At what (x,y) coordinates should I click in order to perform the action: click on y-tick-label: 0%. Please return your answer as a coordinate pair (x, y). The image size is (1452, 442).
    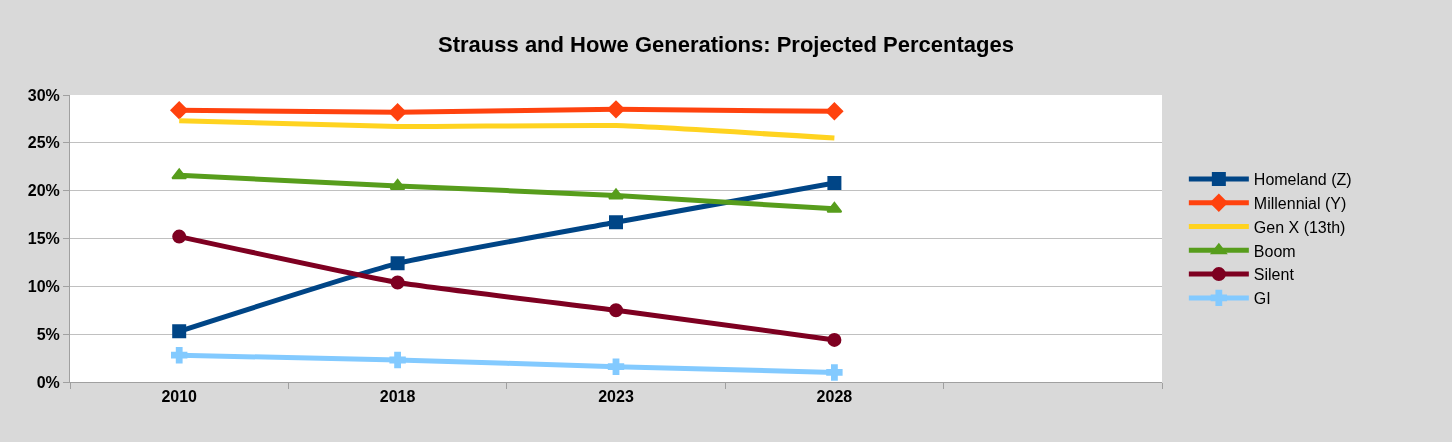
    Looking at the image, I should click on (48, 382).